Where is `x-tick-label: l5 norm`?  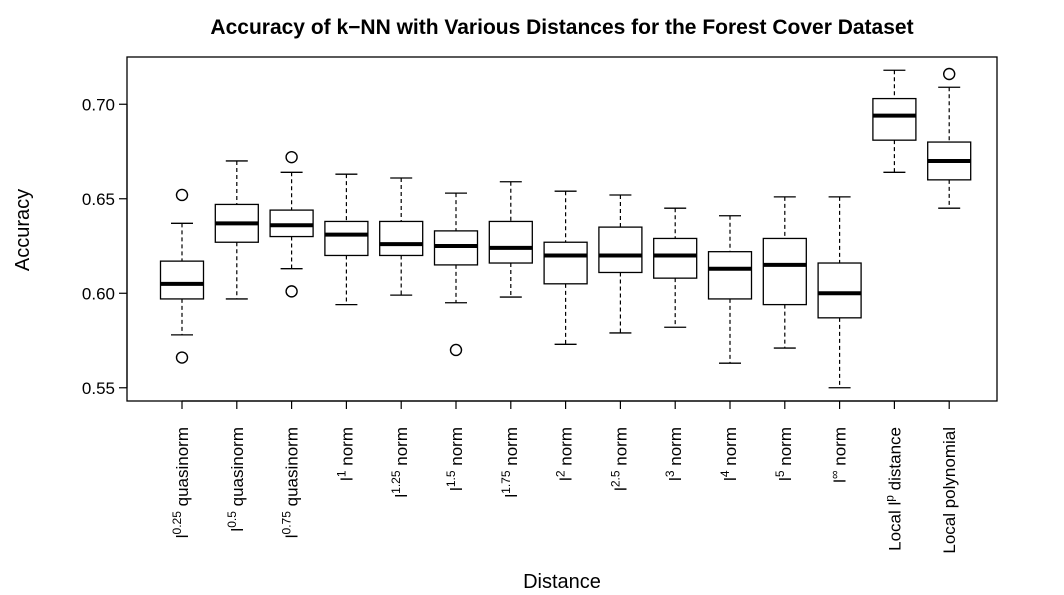
x-tick-label: l5 norm is located at coordinates (784, 454).